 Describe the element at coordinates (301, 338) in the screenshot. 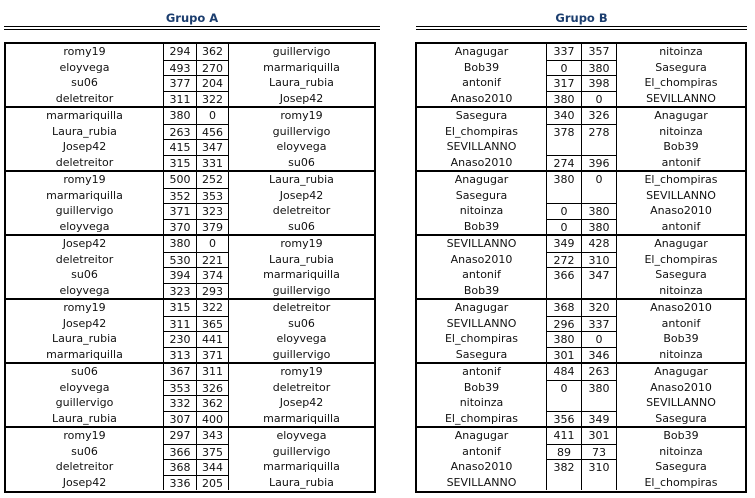

I see `away-player: eloyvega` at that location.